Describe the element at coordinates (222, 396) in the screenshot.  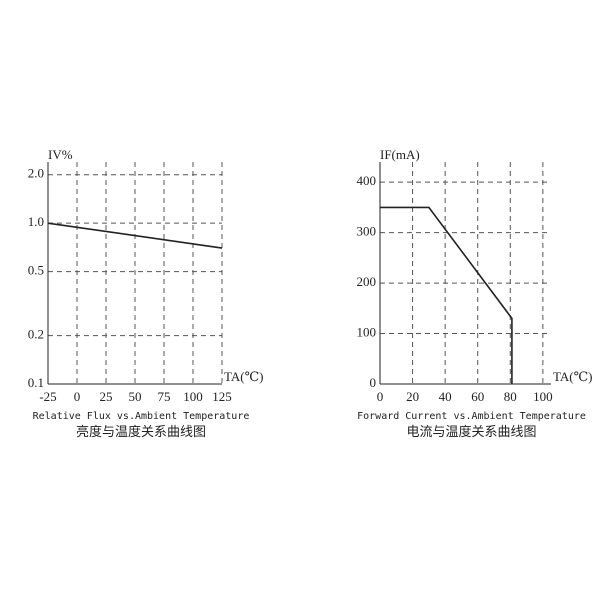
I see `x-tick-label: 125` at that location.